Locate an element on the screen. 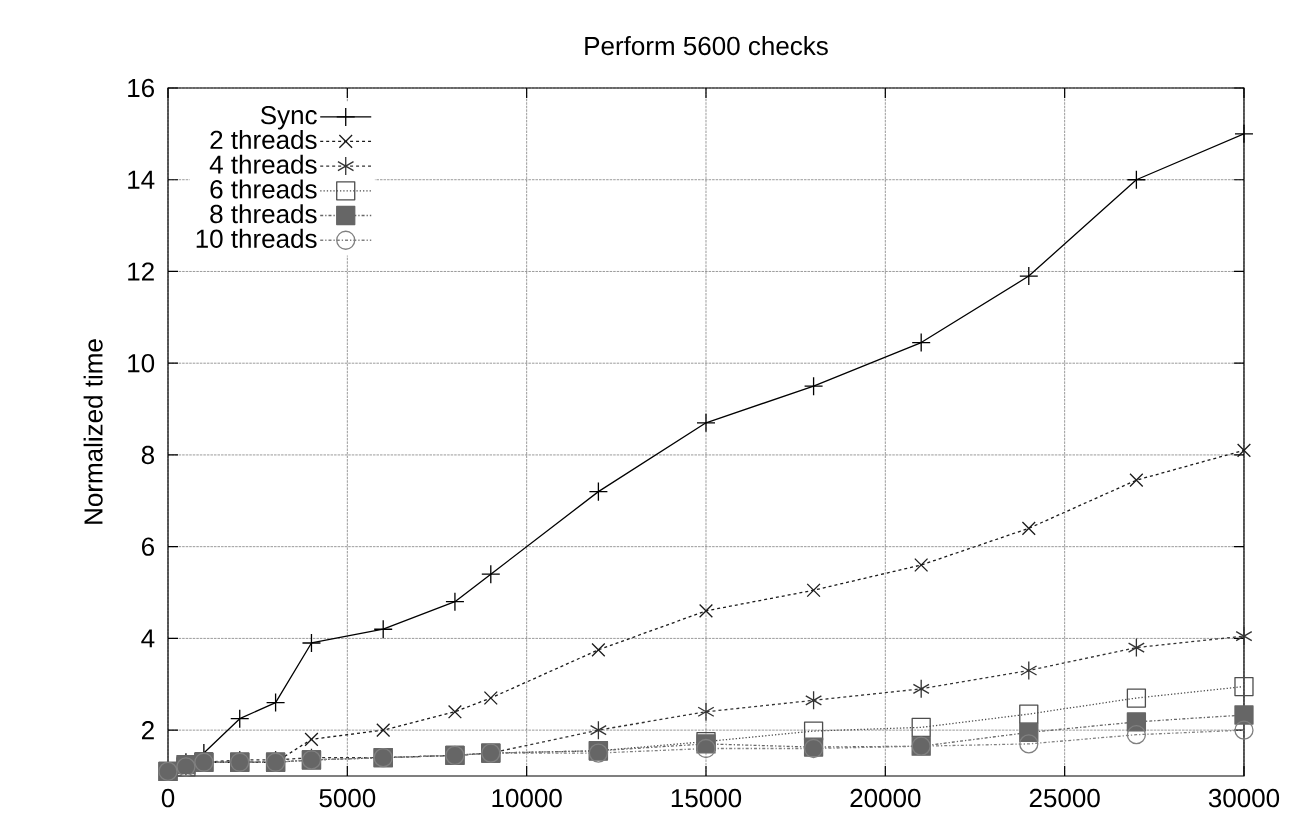 The width and height of the screenshot is (1312, 832). y-tick-label: 6 is located at coordinates (148, 546).